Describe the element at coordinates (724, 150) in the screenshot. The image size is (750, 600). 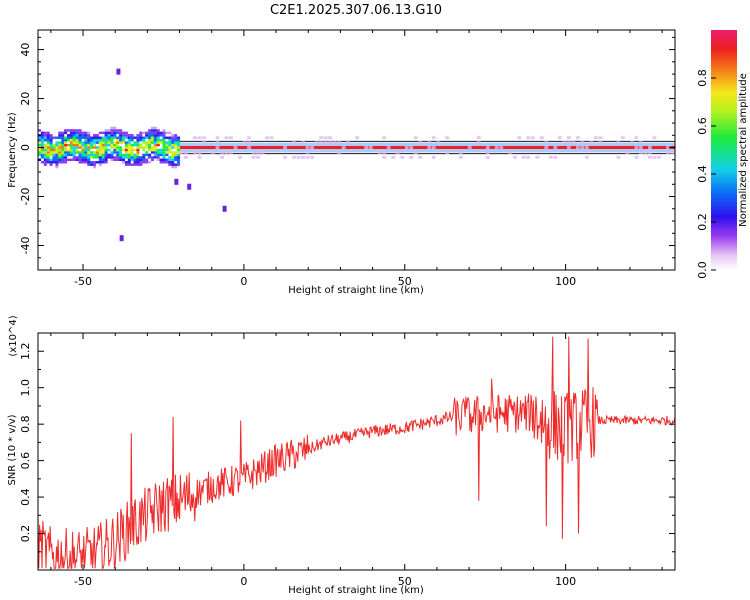
I see `colorbar-gradient` at that location.